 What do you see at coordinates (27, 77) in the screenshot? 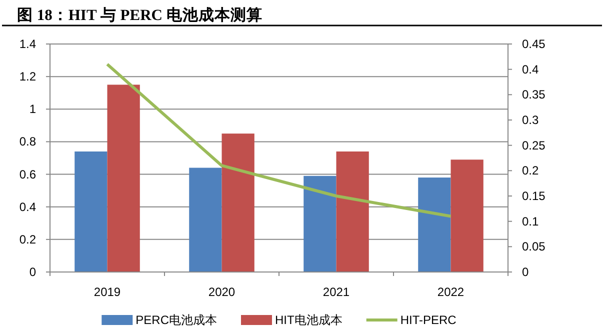
I see `y-tick-label: 1.2` at bounding box center [27, 77].